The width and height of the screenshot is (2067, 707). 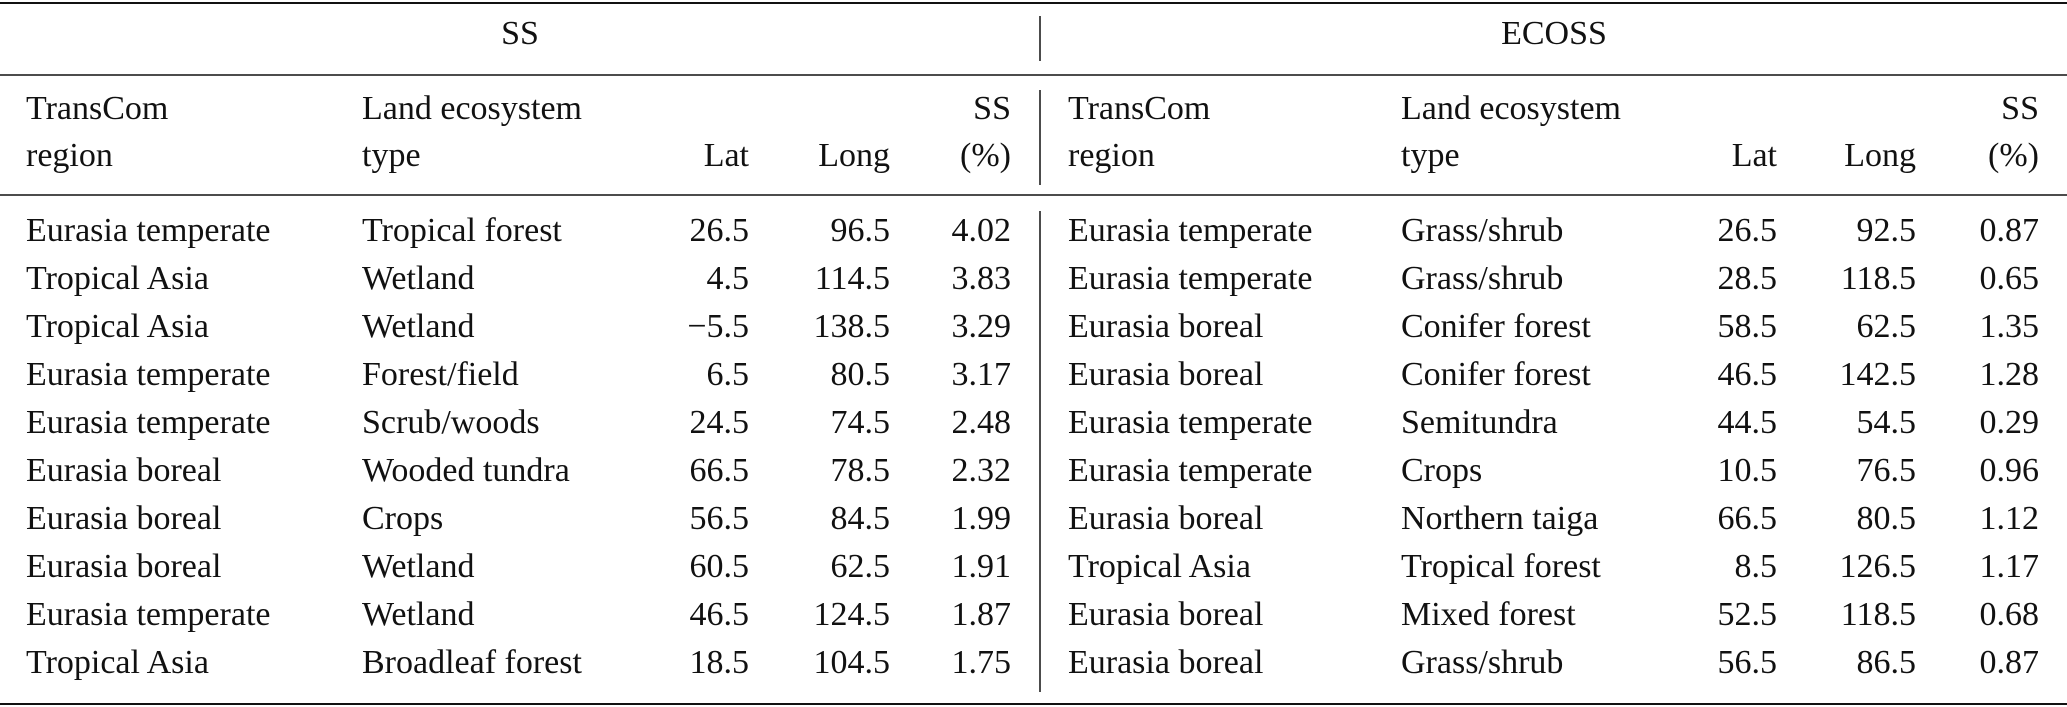 I want to click on table-cell: 0.65, so click(x=2010, y=278).